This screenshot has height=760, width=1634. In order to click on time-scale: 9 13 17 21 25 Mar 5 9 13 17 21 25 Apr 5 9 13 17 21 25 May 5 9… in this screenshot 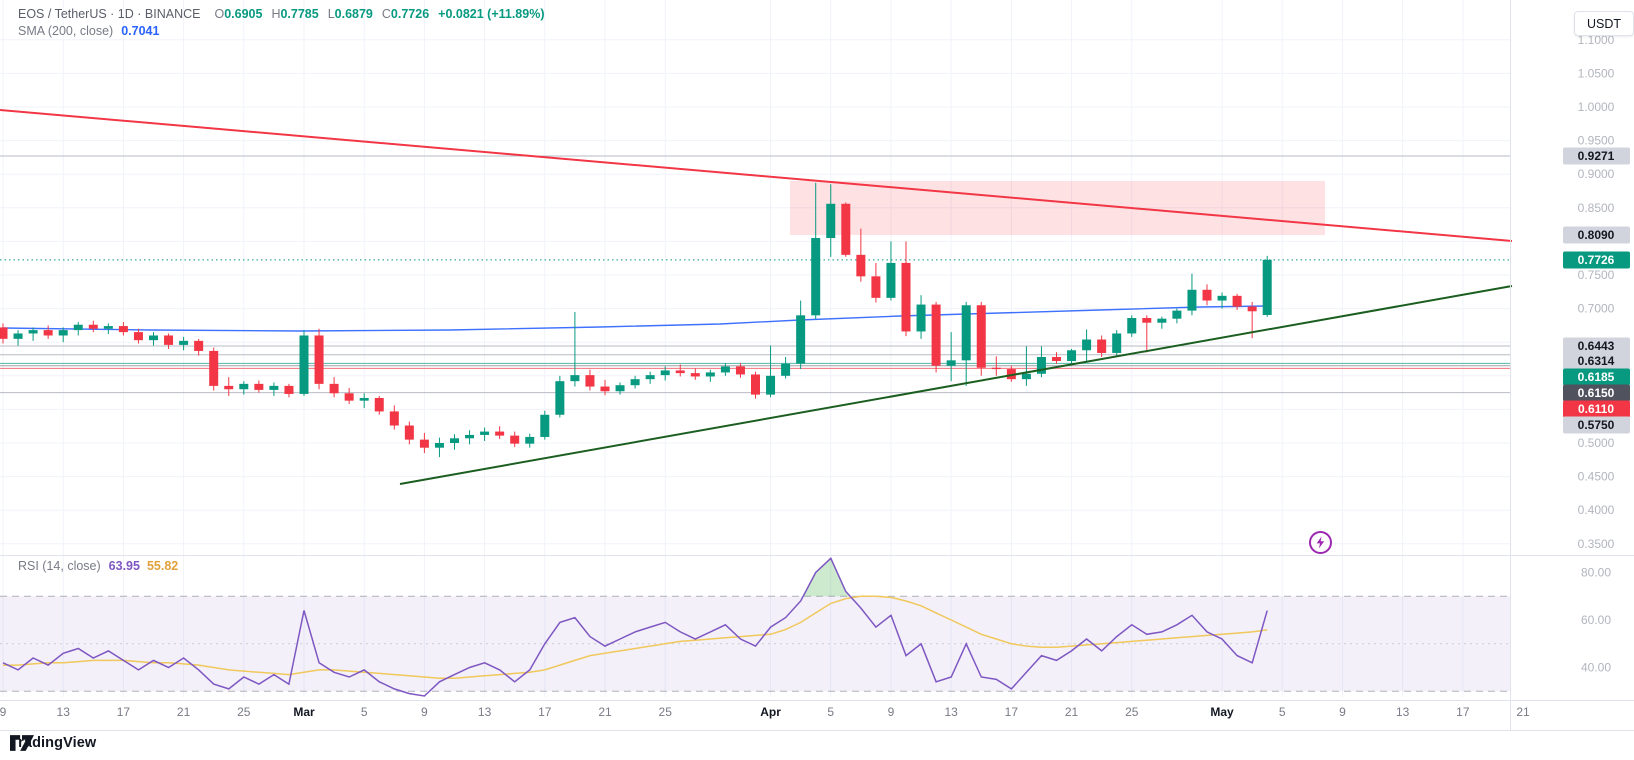, I will do `click(765, 712)`.